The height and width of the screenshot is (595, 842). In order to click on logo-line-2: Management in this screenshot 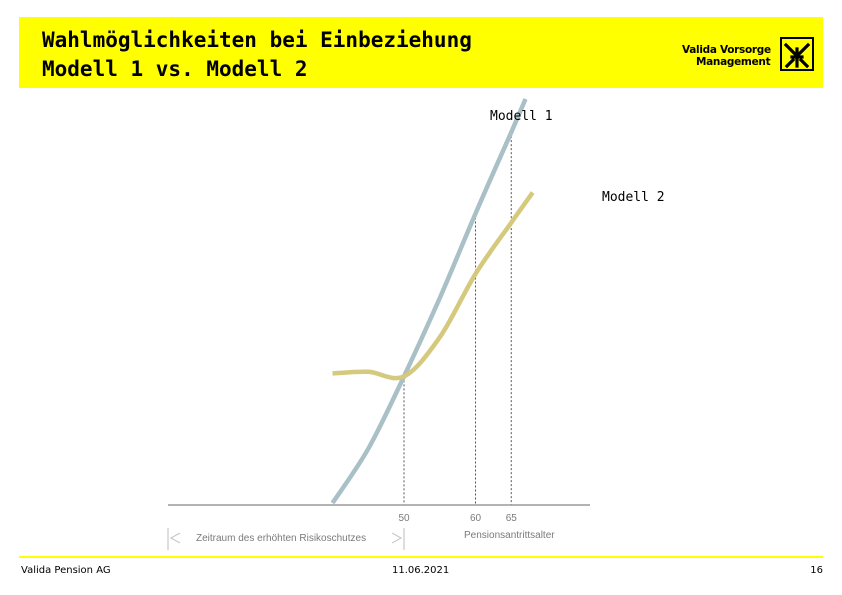, I will do `click(733, 62)`.